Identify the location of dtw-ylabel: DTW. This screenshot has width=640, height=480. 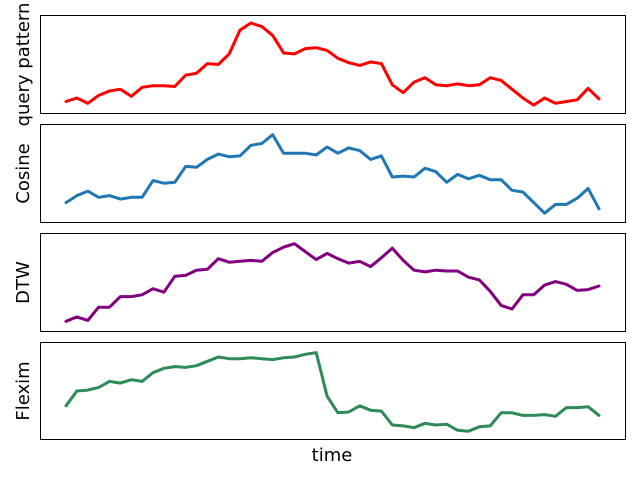
(23, 282).